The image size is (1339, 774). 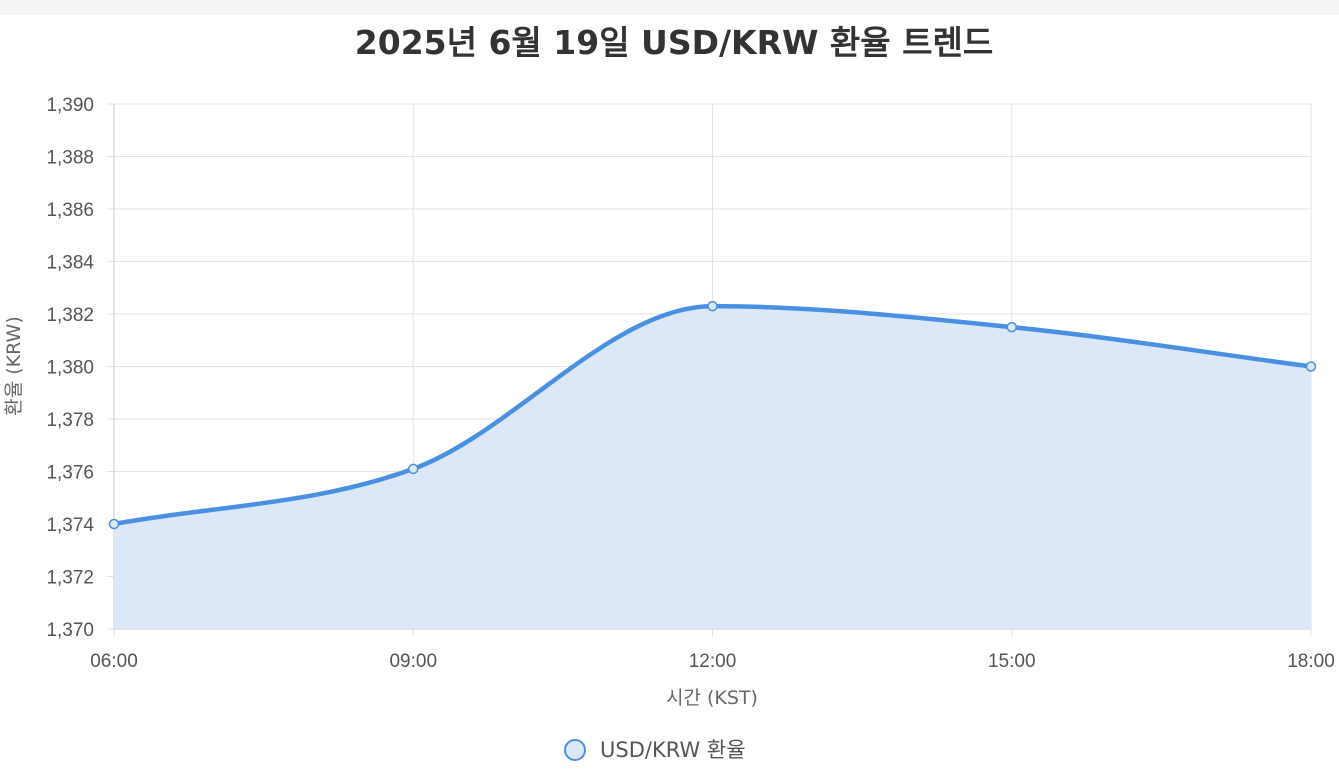 I want to click on legend-label: USD/KRW 환율, so click(x=673, y=750).